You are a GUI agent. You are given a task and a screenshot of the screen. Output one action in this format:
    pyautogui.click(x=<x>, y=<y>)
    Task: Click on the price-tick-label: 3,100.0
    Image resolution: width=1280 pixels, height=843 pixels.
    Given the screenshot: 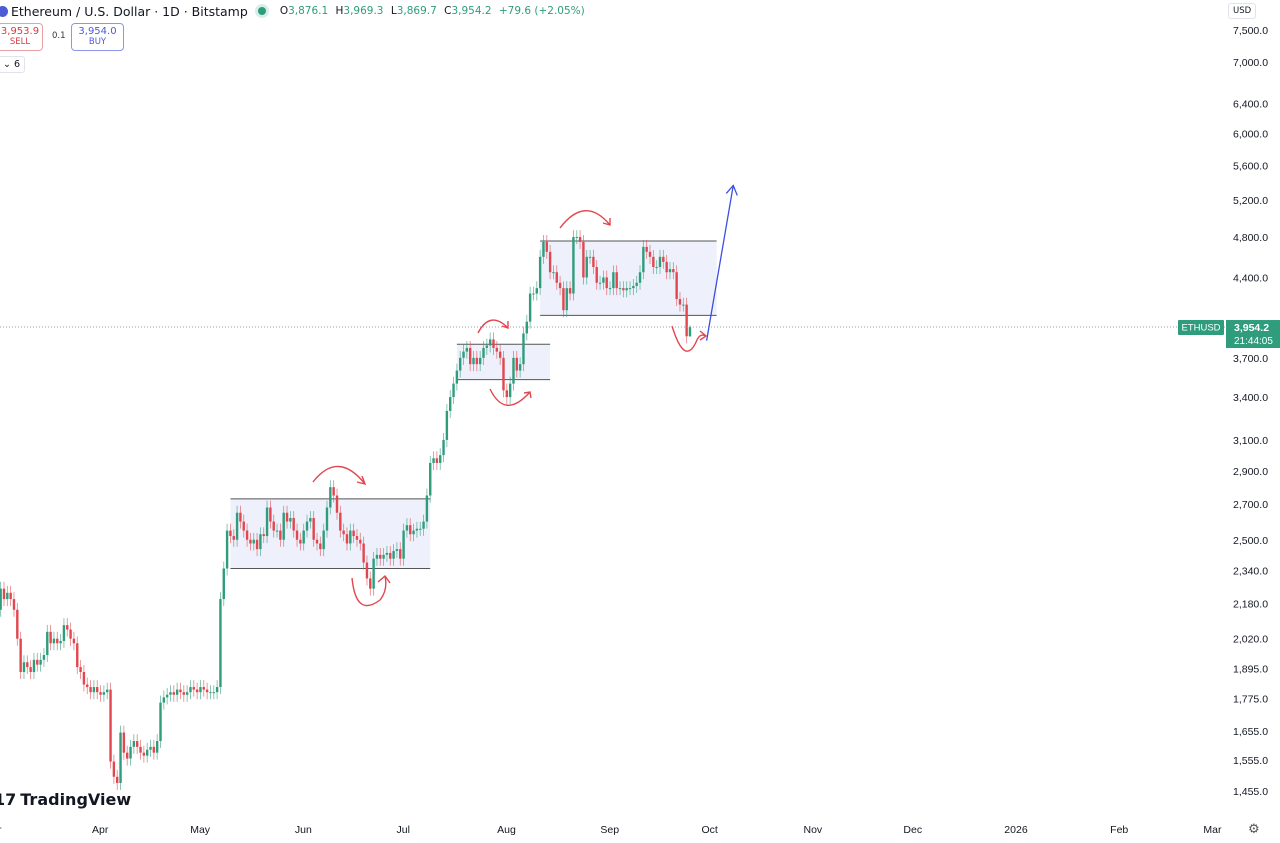 What is the action you would take?
    pyautogui.click(x=1250, y=441)
    